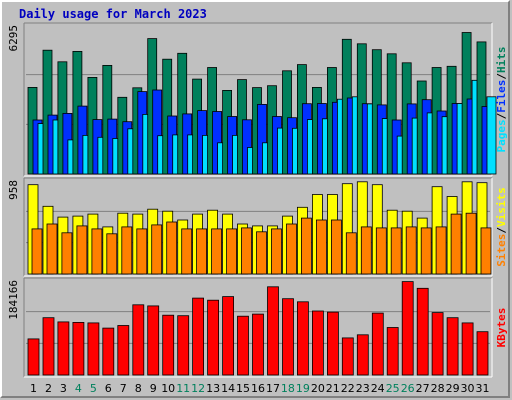 The image size is (512, 400). What do you see at coordinates (93, 388) in the screenshot?
I see `day-label-5: 5` at bounding box center [93, 388].